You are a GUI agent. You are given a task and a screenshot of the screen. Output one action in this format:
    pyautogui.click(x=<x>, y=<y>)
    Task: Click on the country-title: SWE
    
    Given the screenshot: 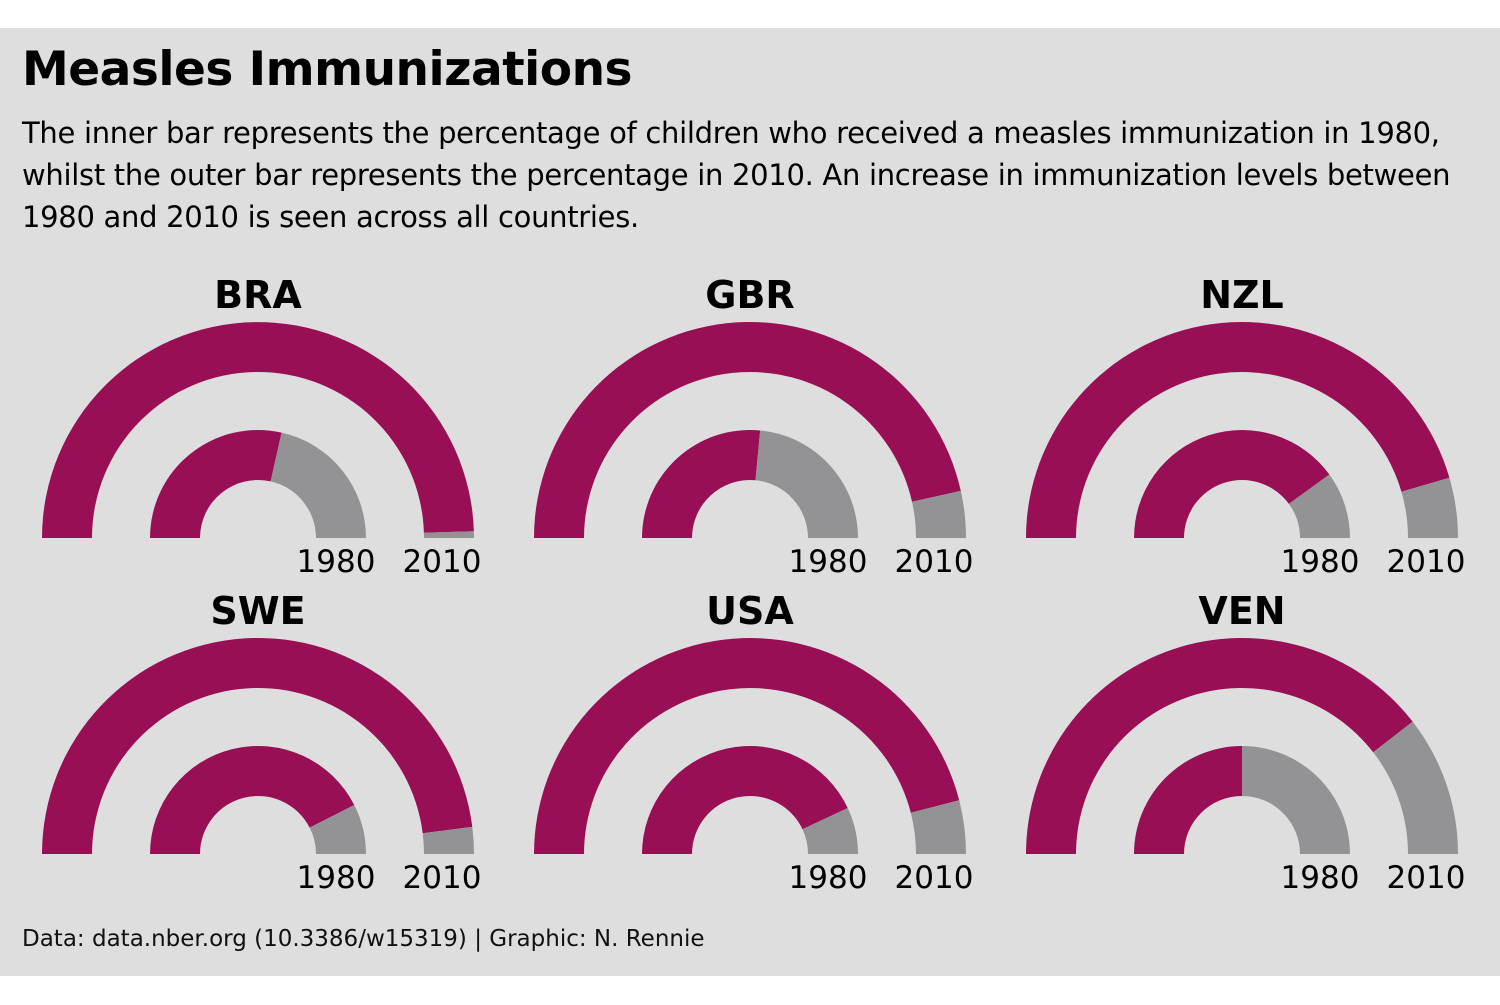 What is the action you would take?
    pyautogui.click(x=257, y=611)
    